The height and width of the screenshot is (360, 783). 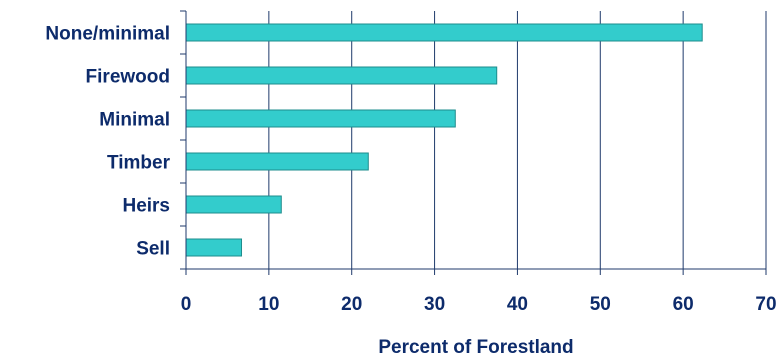 I want to click on category-label: None/minimal, so click(x=107, y=34).